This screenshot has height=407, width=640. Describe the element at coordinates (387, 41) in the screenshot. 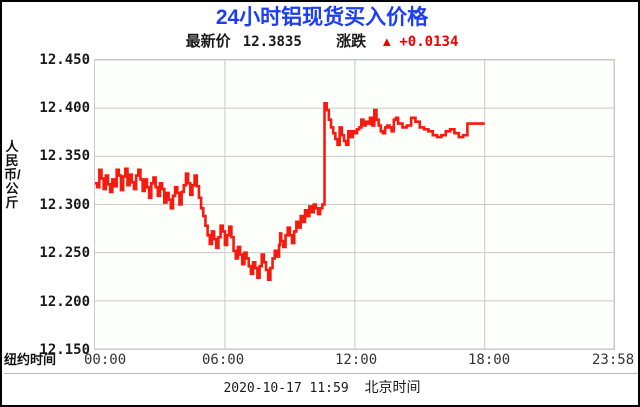

I see `triangle-up-icon: ▲` at that location.